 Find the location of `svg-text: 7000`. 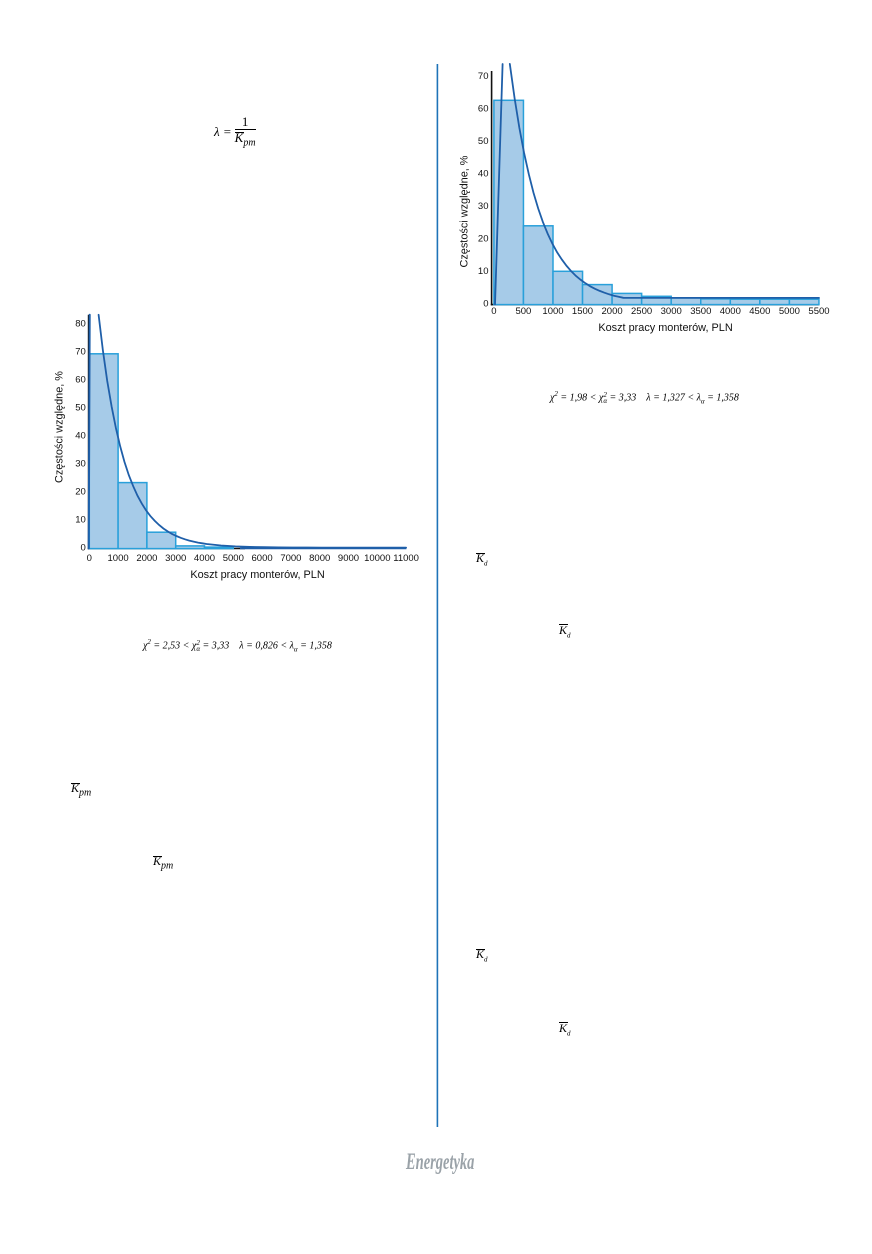

svg-text: 7000 is located at coordinates (290, 558).